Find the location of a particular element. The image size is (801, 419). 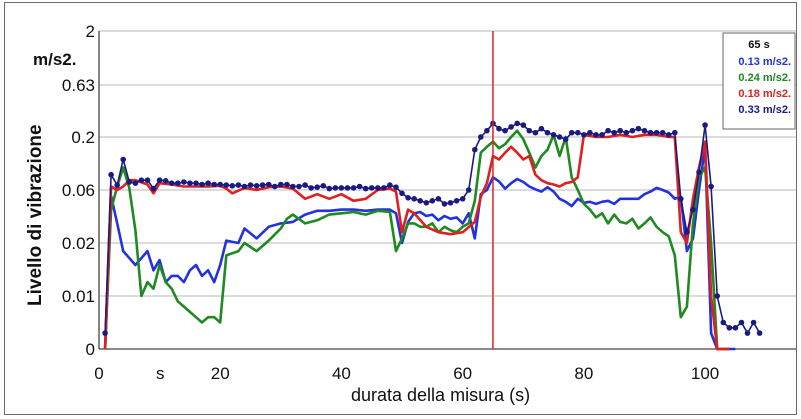

y-tick-label: 0.02 is located at coordinates (78, 243).